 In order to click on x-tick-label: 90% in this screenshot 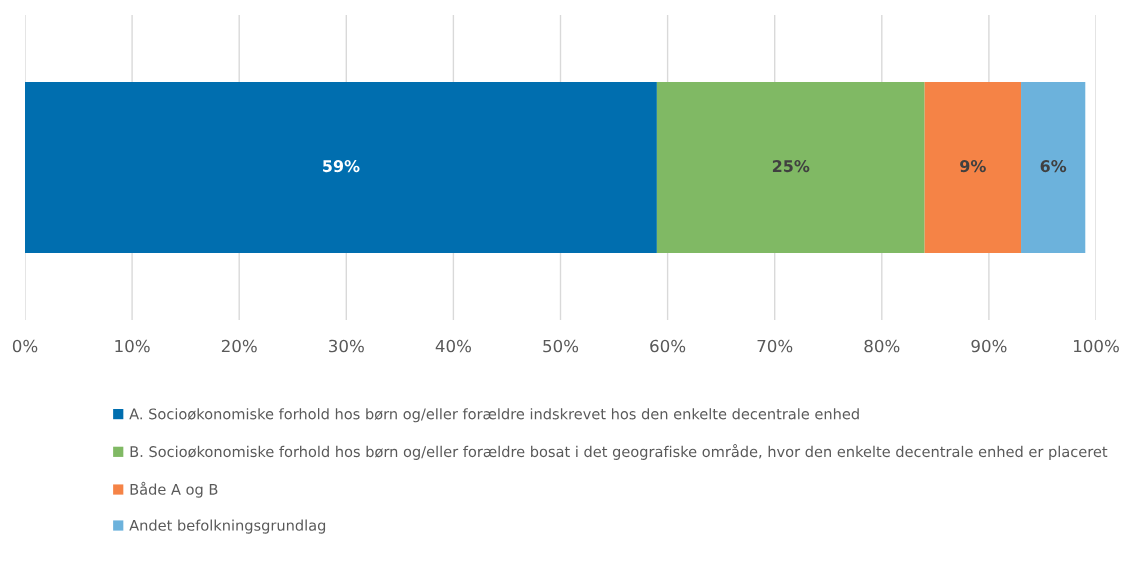, I will do `click(989, 346)`.